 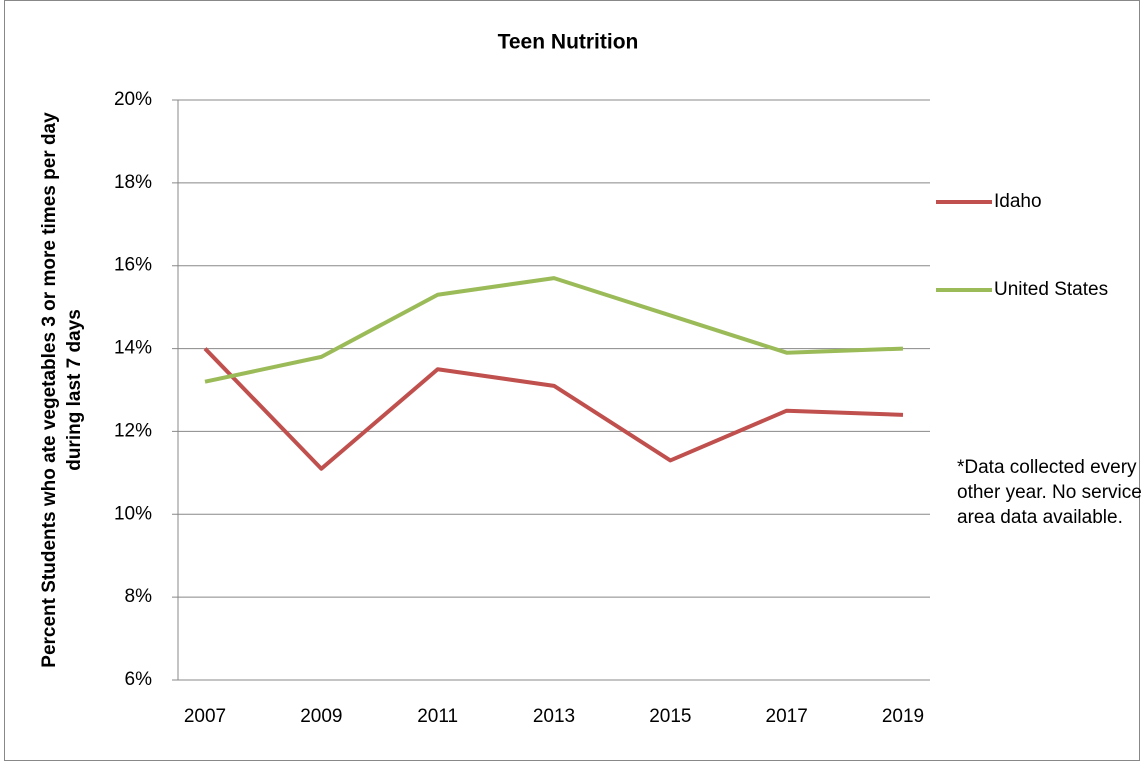 I want to click on x-tick-label: 2011, so click(x=437, y=716).